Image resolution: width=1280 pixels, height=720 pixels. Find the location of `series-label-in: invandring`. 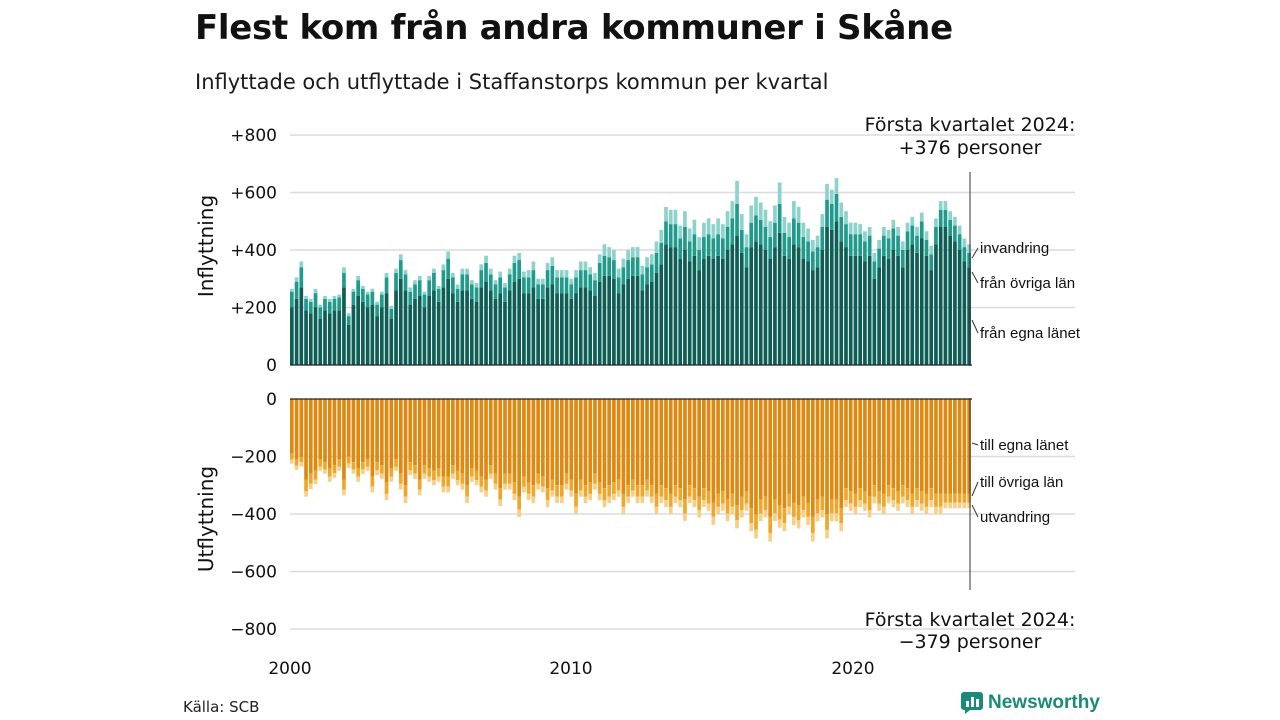

series-label-in: invandring is located at coordinates (1014, 248).